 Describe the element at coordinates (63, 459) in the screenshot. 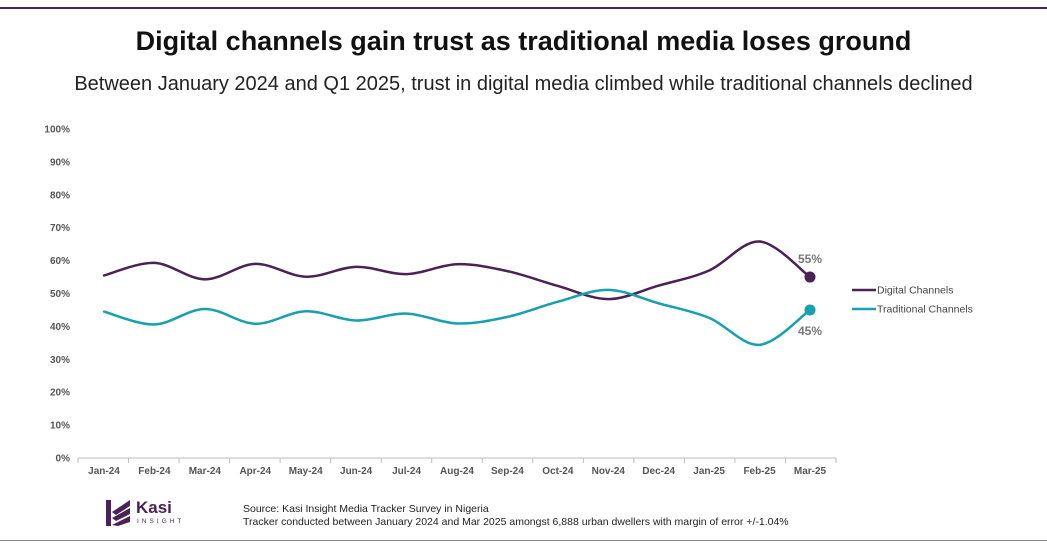

I see `y-tick-label: 0%` at that location.